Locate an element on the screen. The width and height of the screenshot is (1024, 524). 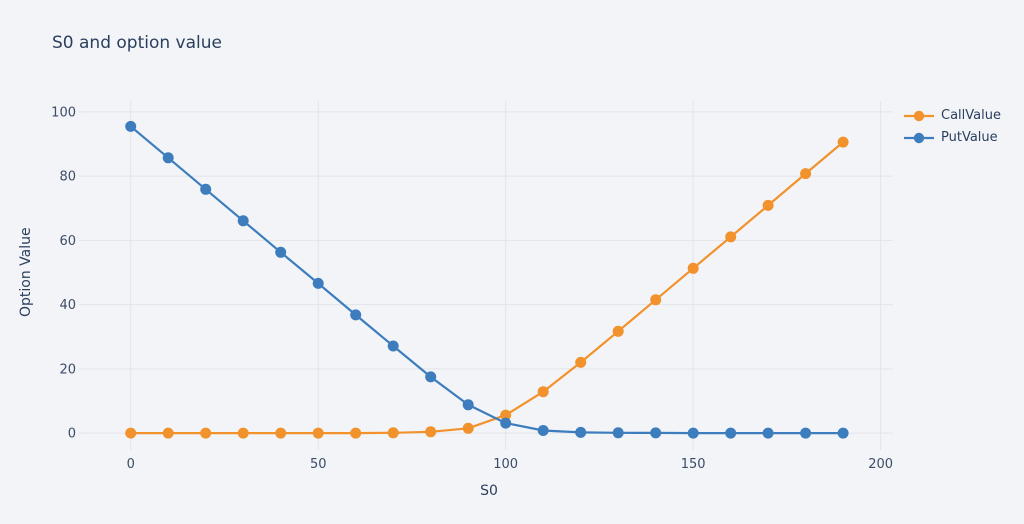
legend-label-callvalue: CallValue is located at coordinates (971, 115).